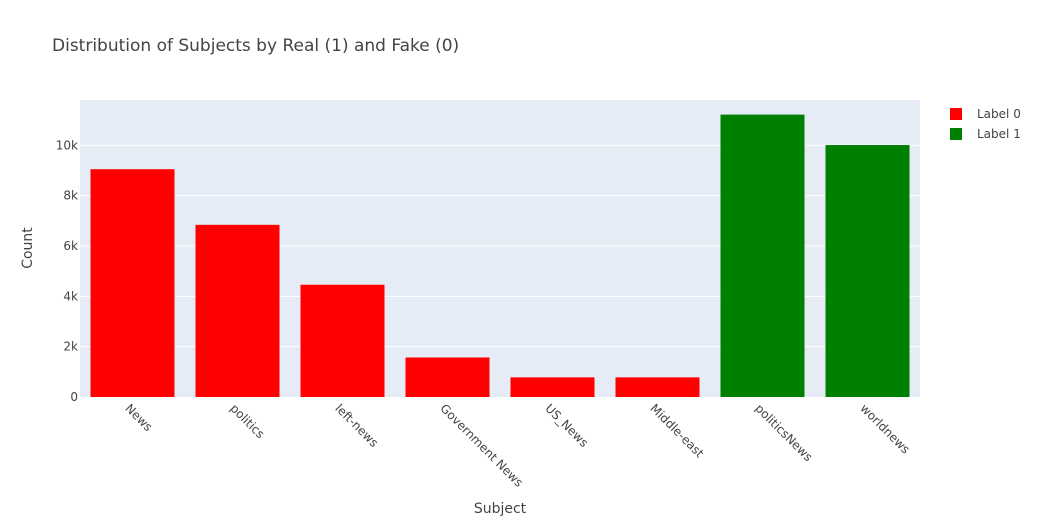 The height and width of the screenshot is (529, 1038). Describe the element at coordinates (67, 271) in the screenshot. I see `y-tick-labels: 0 2k 4k 6k 8k 10k` at that location.